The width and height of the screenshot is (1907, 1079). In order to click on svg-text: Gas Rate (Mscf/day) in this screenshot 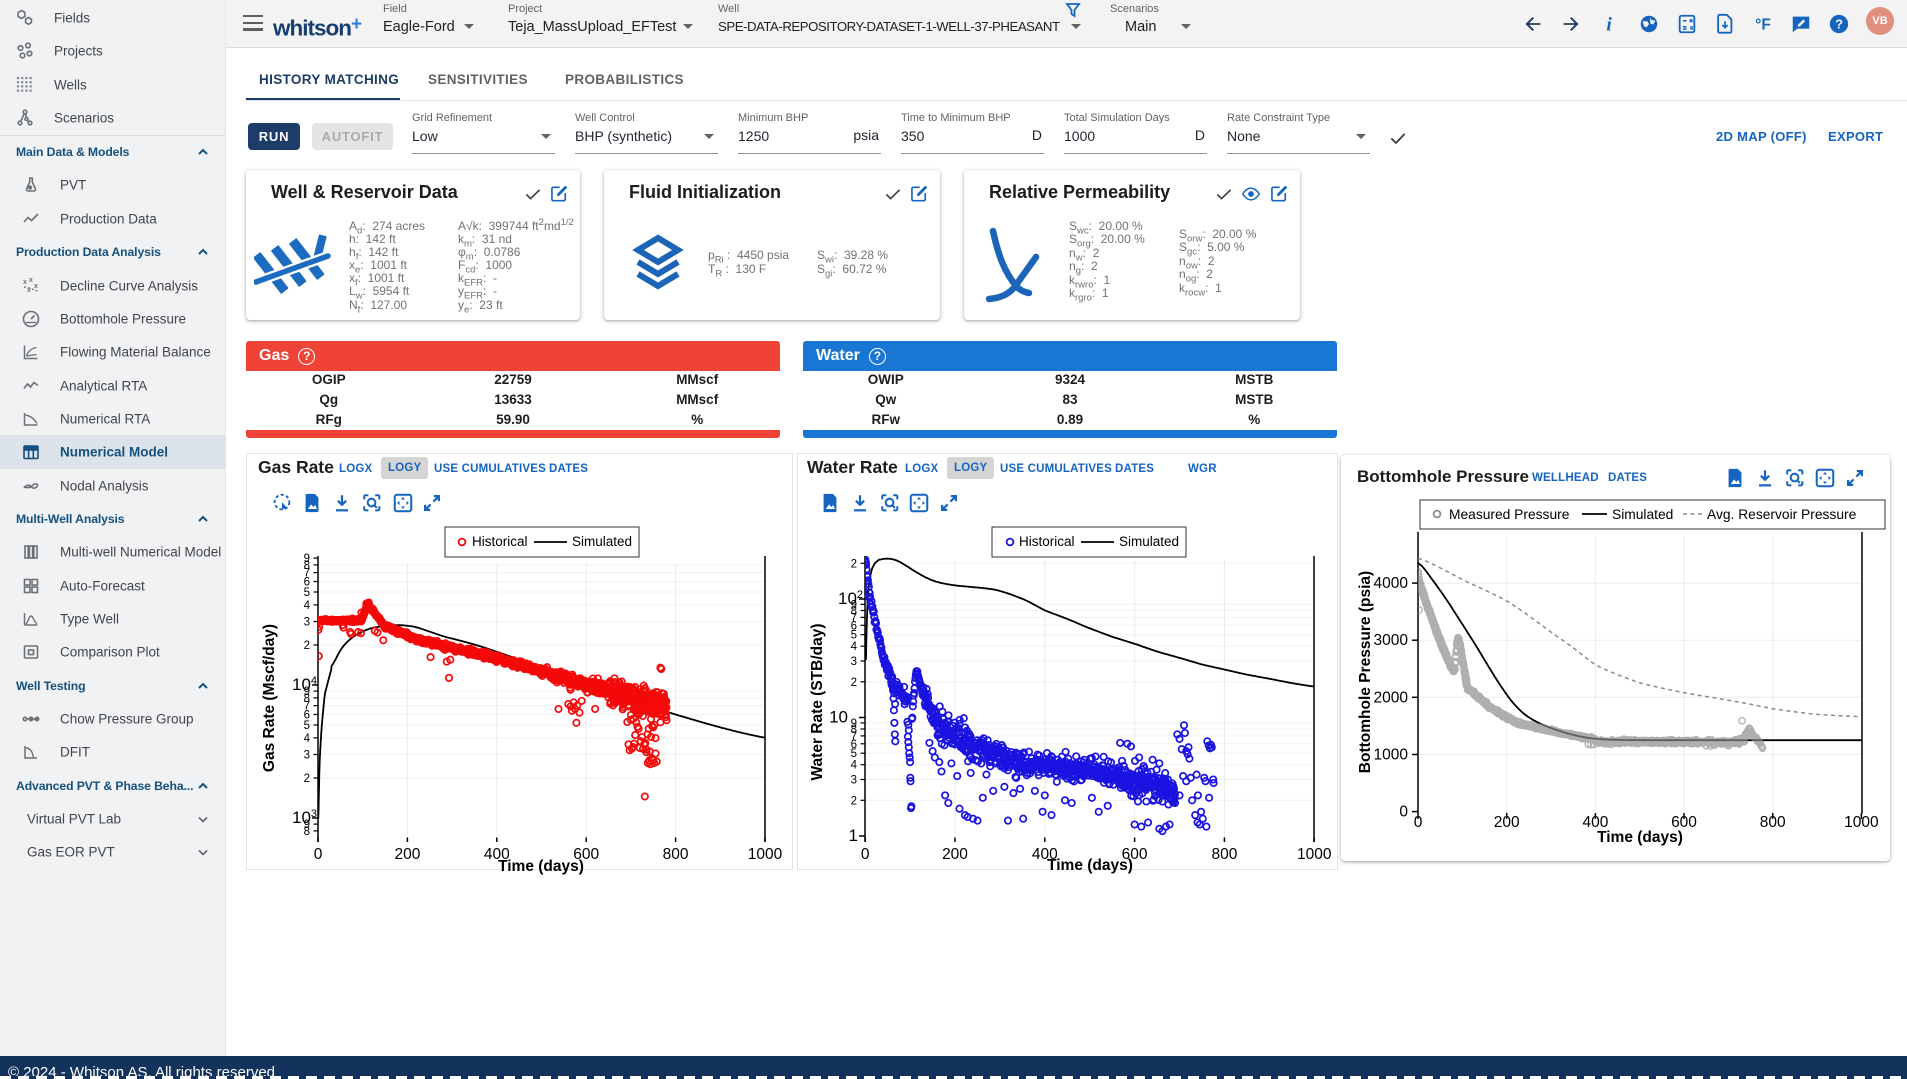, I will do `click(269, 698)`.